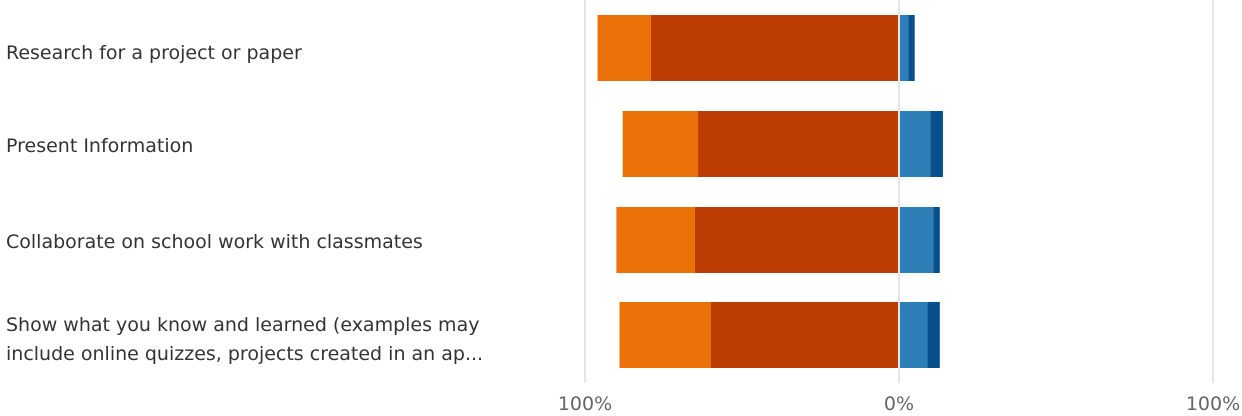 This screenshot has height=416, width=1242. Describe the element at coordinates (100, 146) in the screenshot. I see `category-label-present: Present Information` at that location.